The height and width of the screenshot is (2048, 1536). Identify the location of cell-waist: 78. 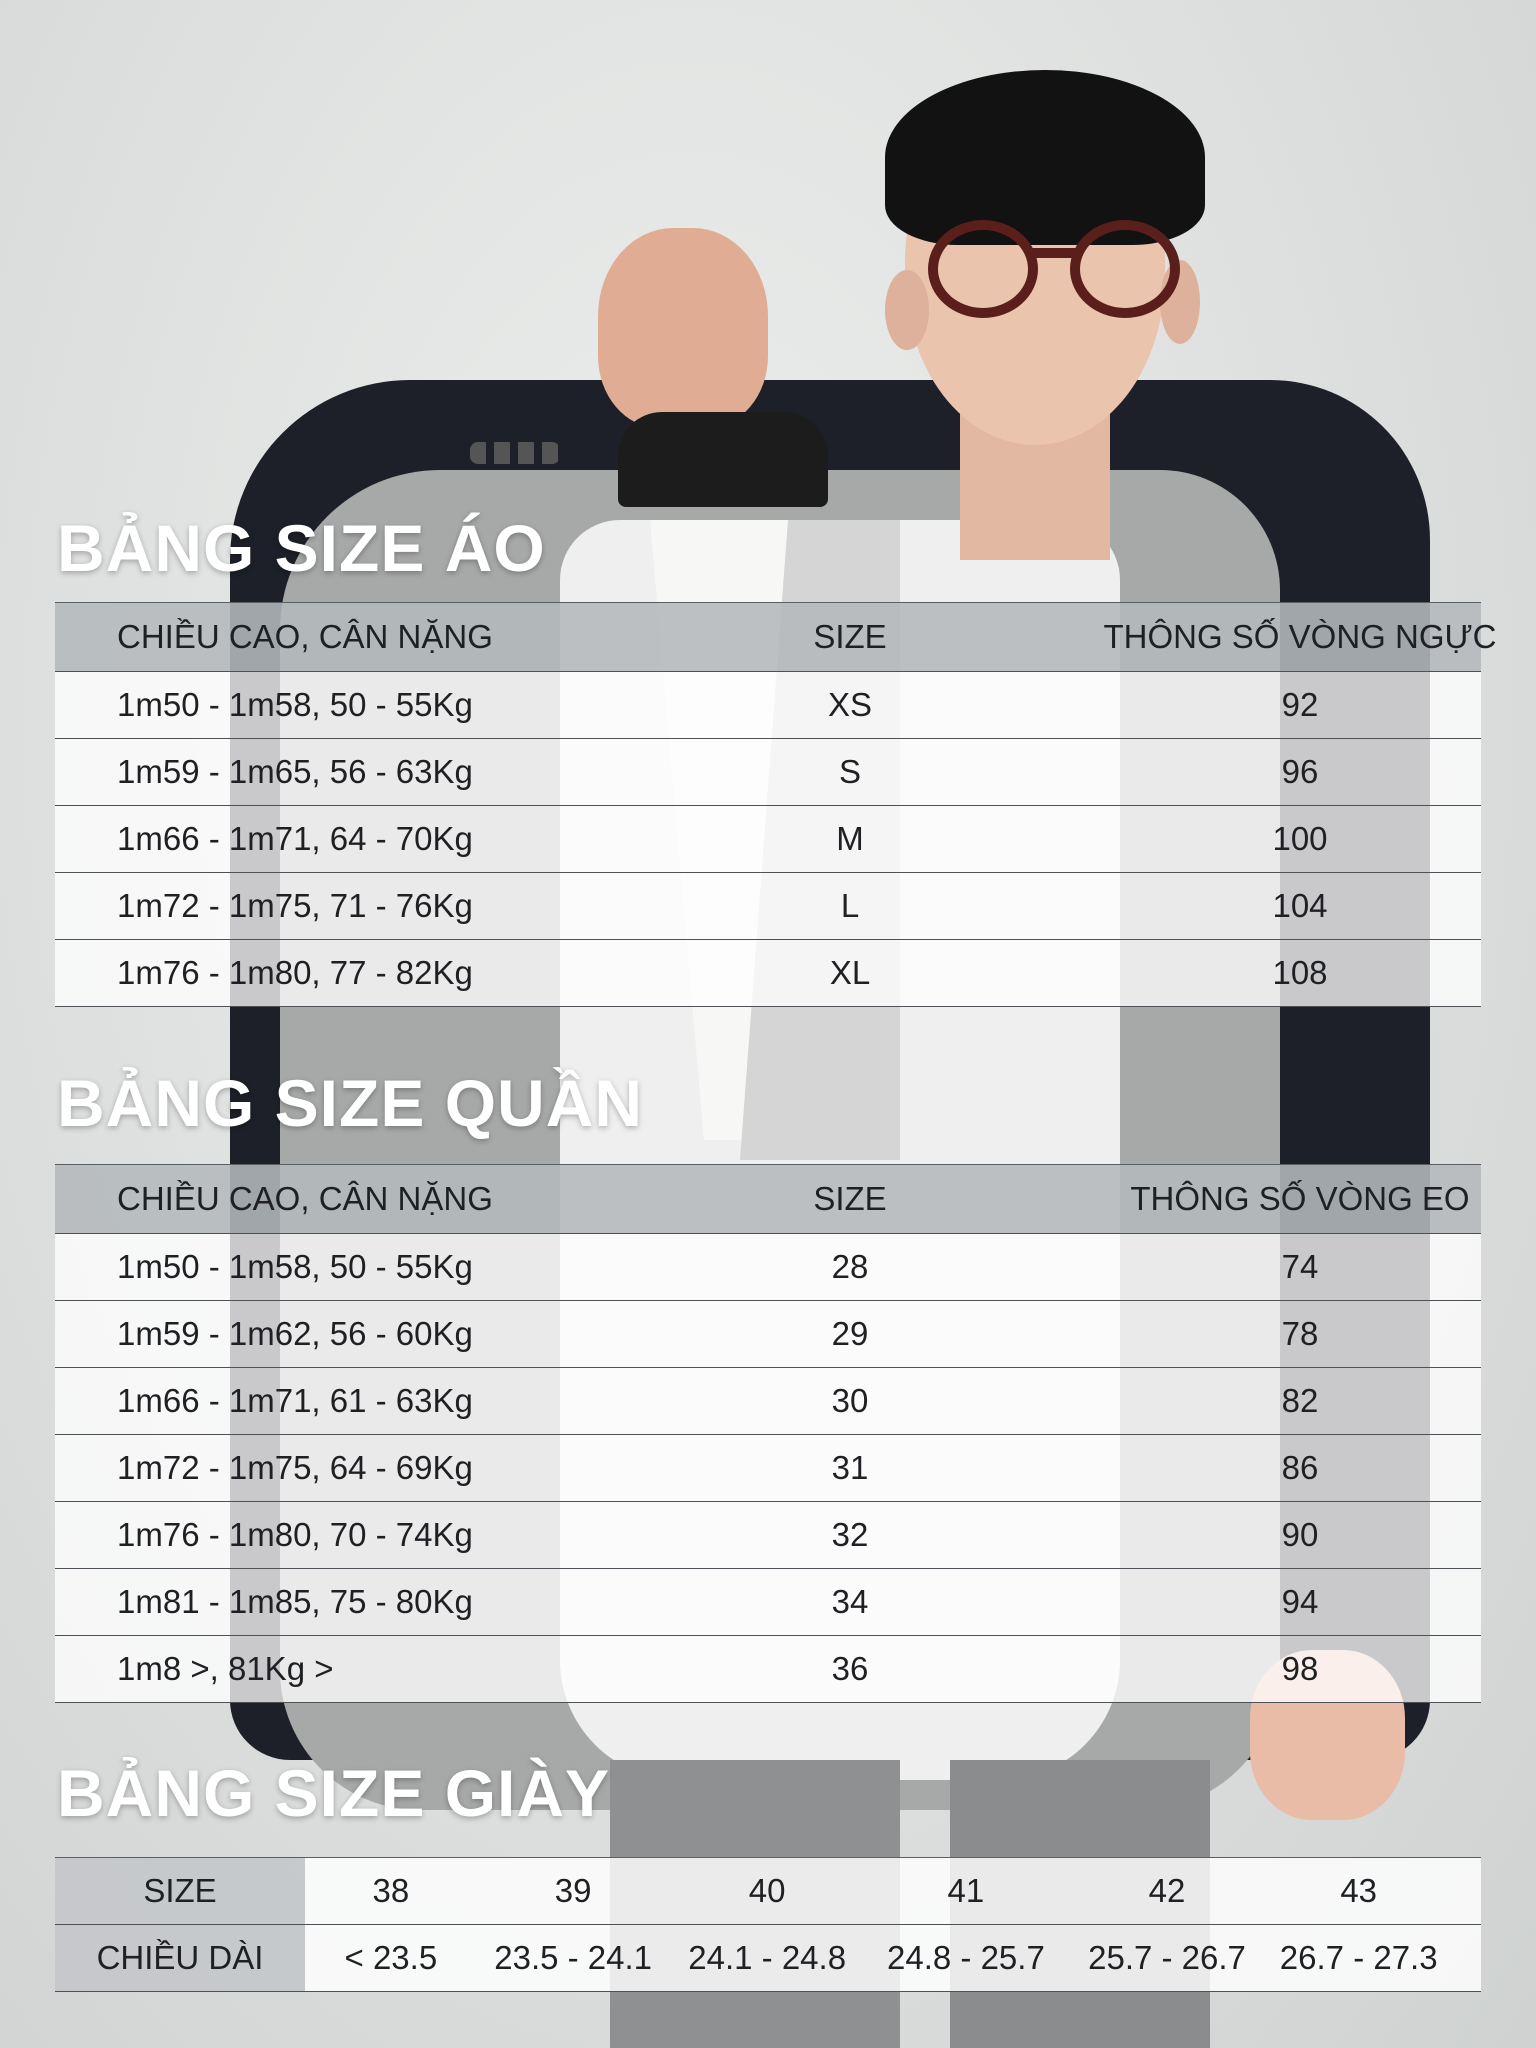
(1300, 1333).